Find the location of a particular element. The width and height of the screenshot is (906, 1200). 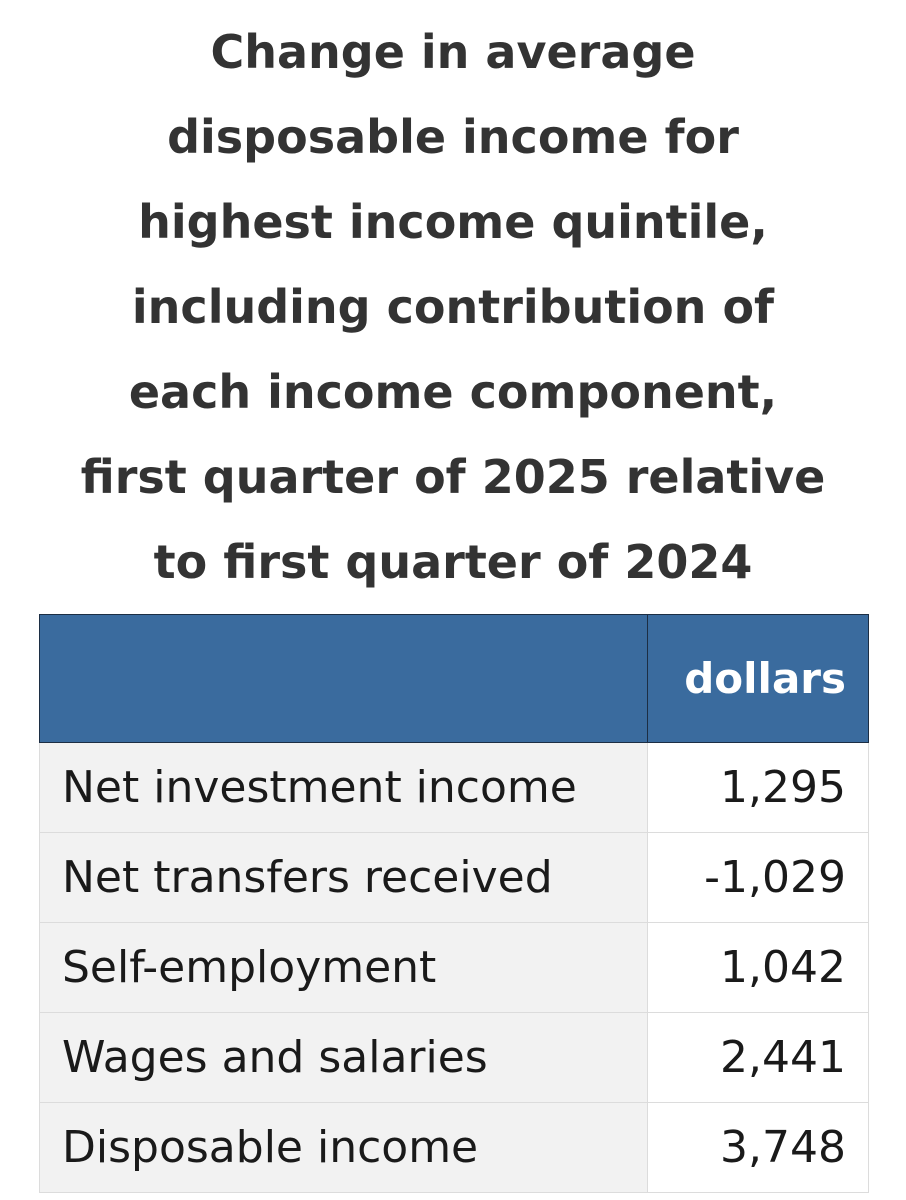

row-value: 3,748 is located at coordinates (758, 1147).